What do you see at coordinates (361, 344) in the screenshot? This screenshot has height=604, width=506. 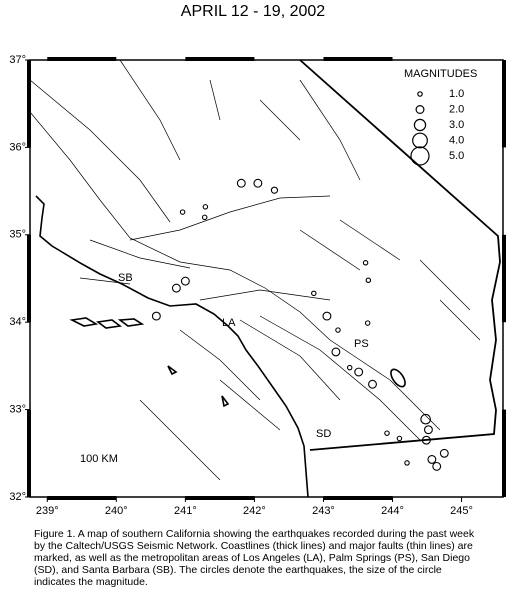 I see `place-label: PS` at bounding box center [361, 344].